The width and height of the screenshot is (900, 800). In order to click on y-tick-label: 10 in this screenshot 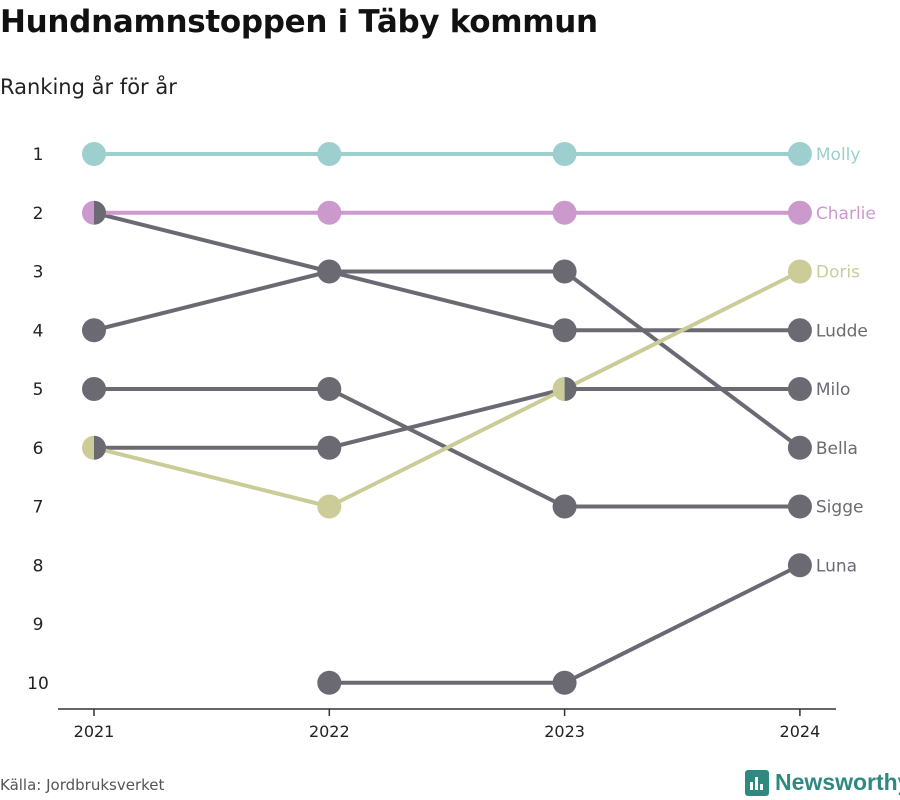, I will do `click(38, 684)`.